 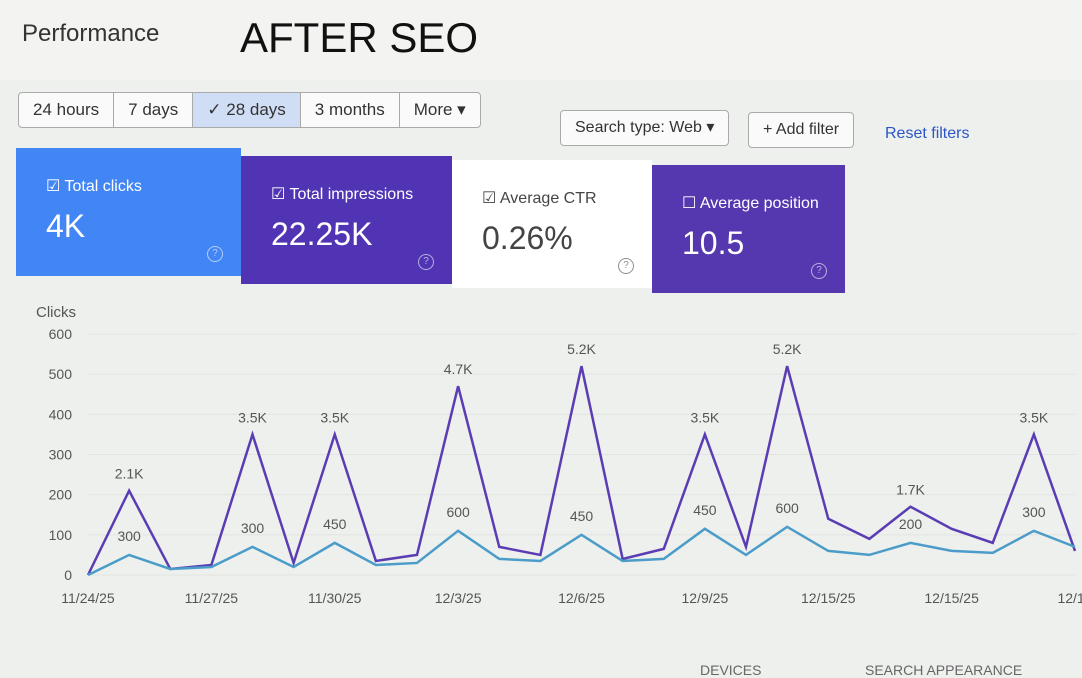 I want to click on metric-card: ☑ Total impressions 22.25K?, so click(x=346, y=220).